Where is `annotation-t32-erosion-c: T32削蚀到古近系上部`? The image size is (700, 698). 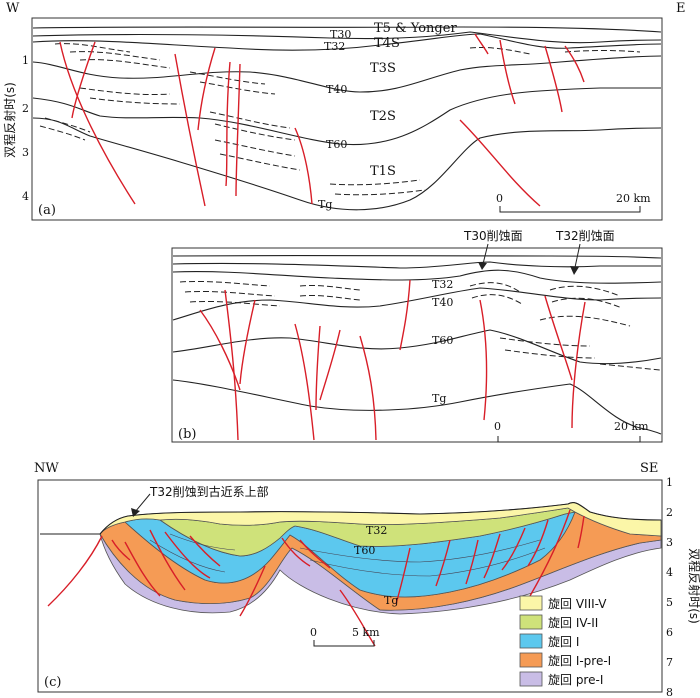
annotation-t32-erosion-c: T32削蚀到古近系上部 is located at coordinates (209, 491).